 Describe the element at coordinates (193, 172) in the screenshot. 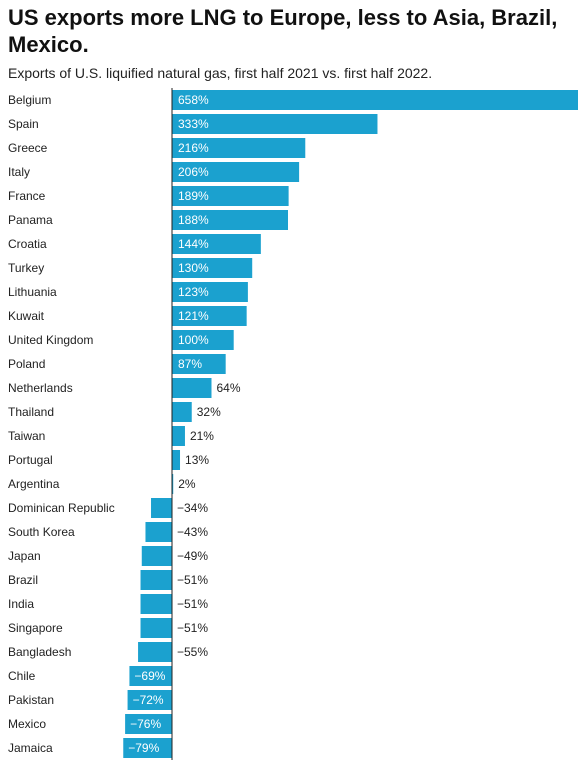

I see `data-label: 206%` at that location.